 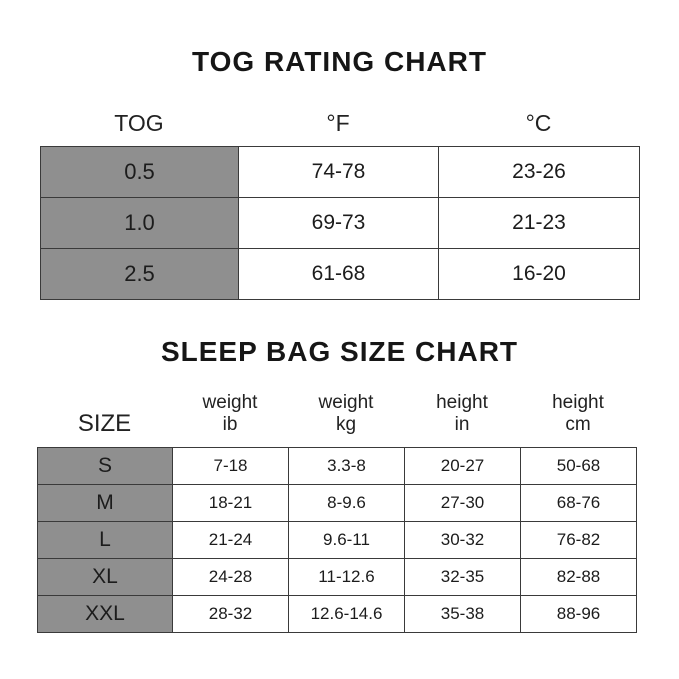 I want to click on weight-kg-cell: 8-9.6, so click(x=346, y=503).